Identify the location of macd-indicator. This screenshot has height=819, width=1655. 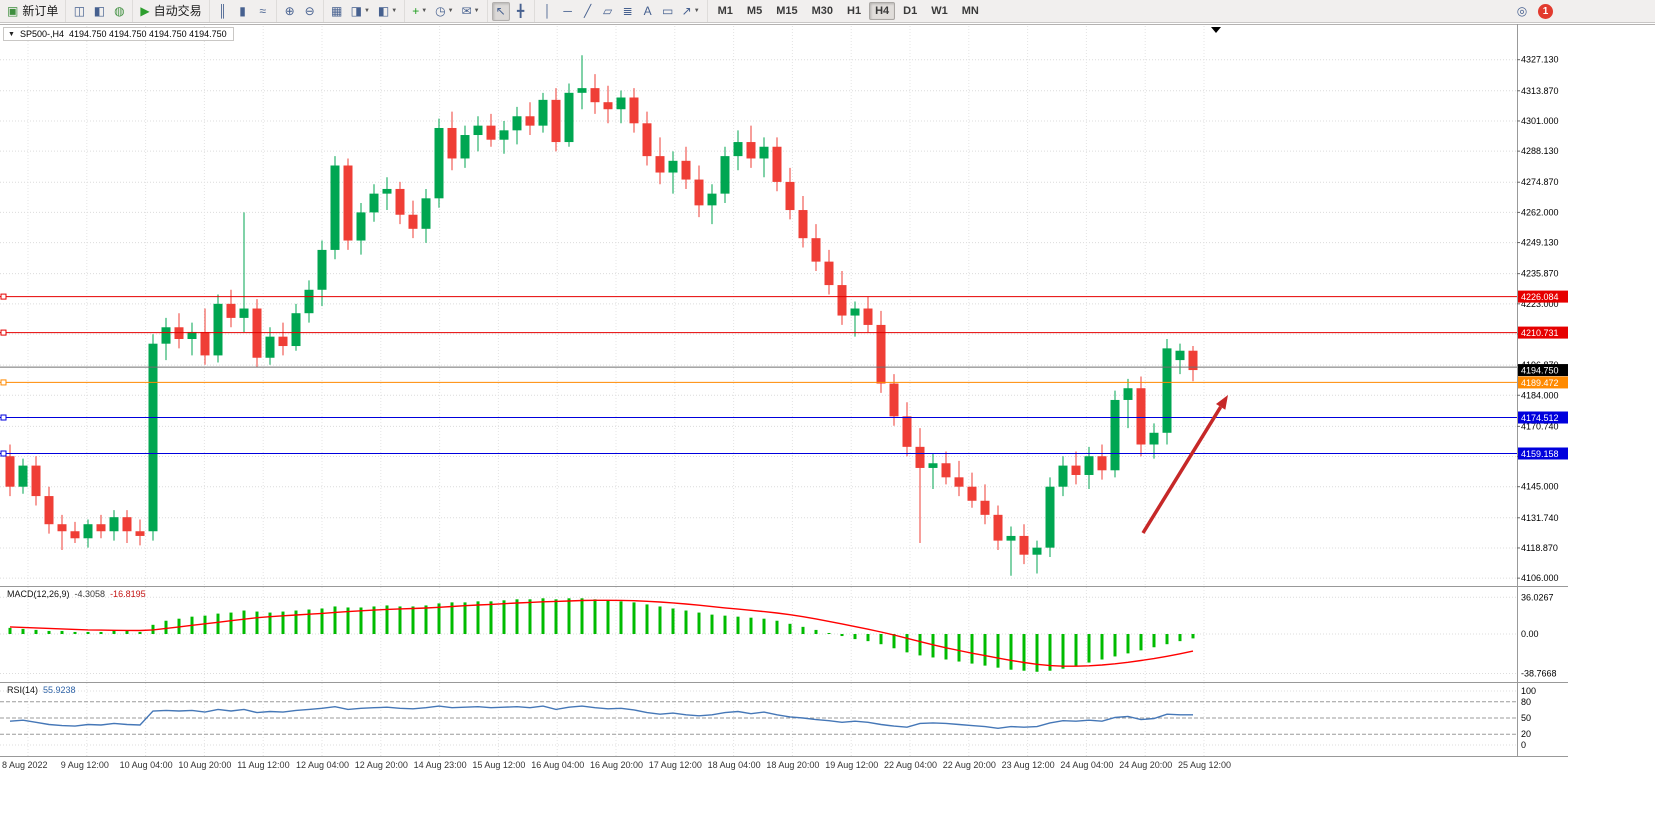
(601, 635).